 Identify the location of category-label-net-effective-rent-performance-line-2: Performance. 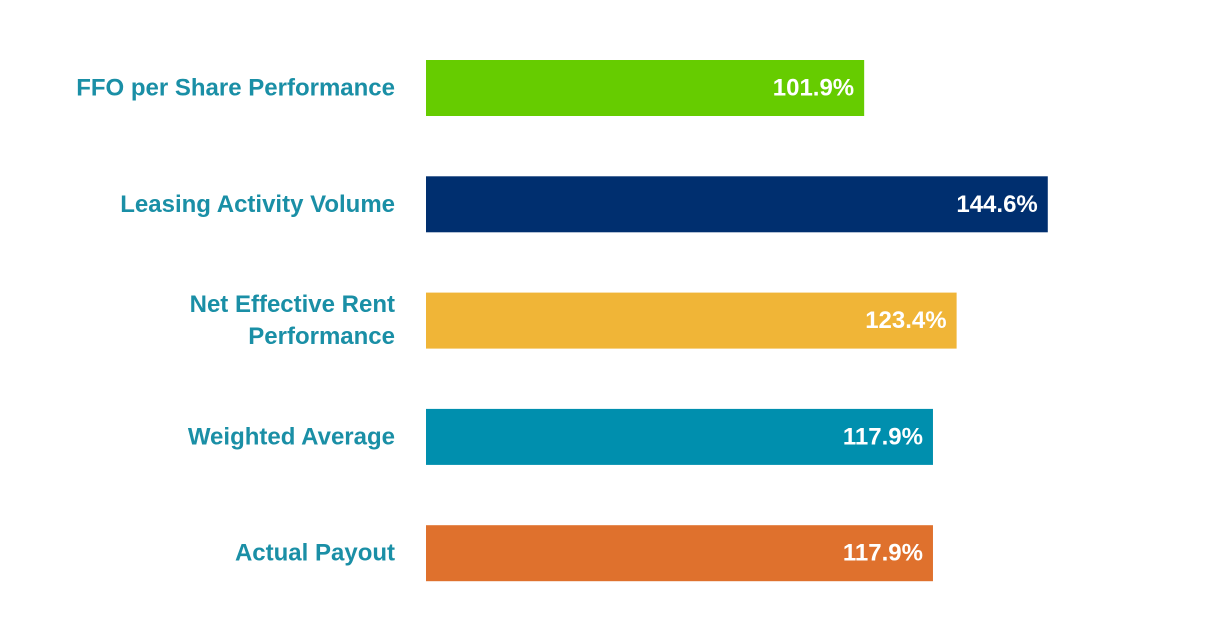
(321, 336).